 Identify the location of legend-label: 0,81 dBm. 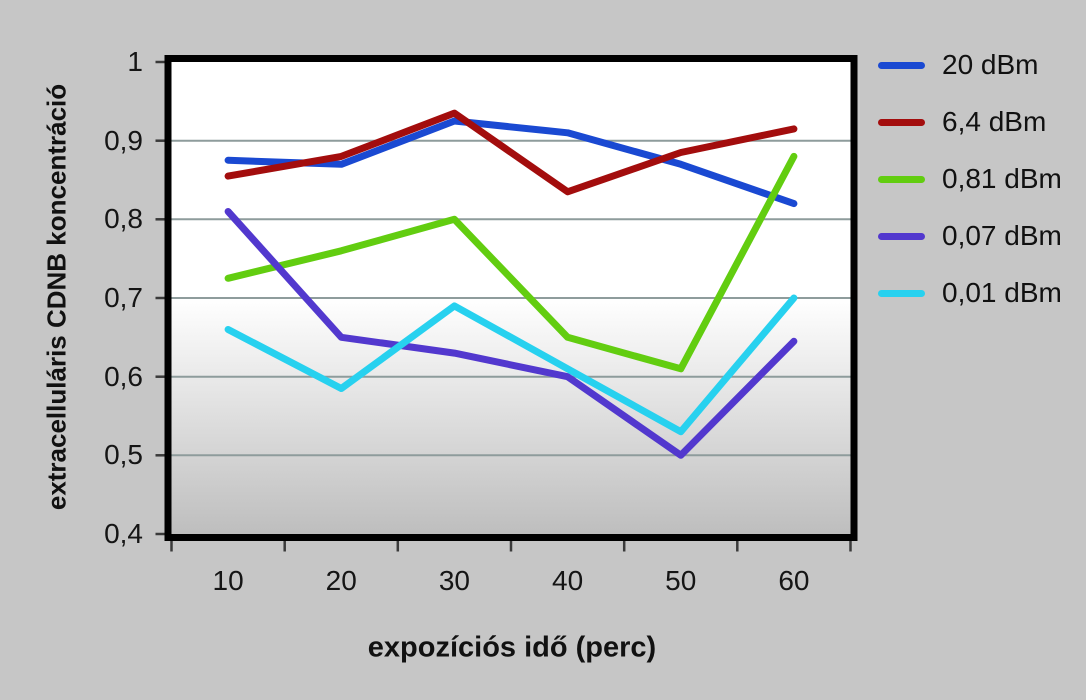
(1002, 178).